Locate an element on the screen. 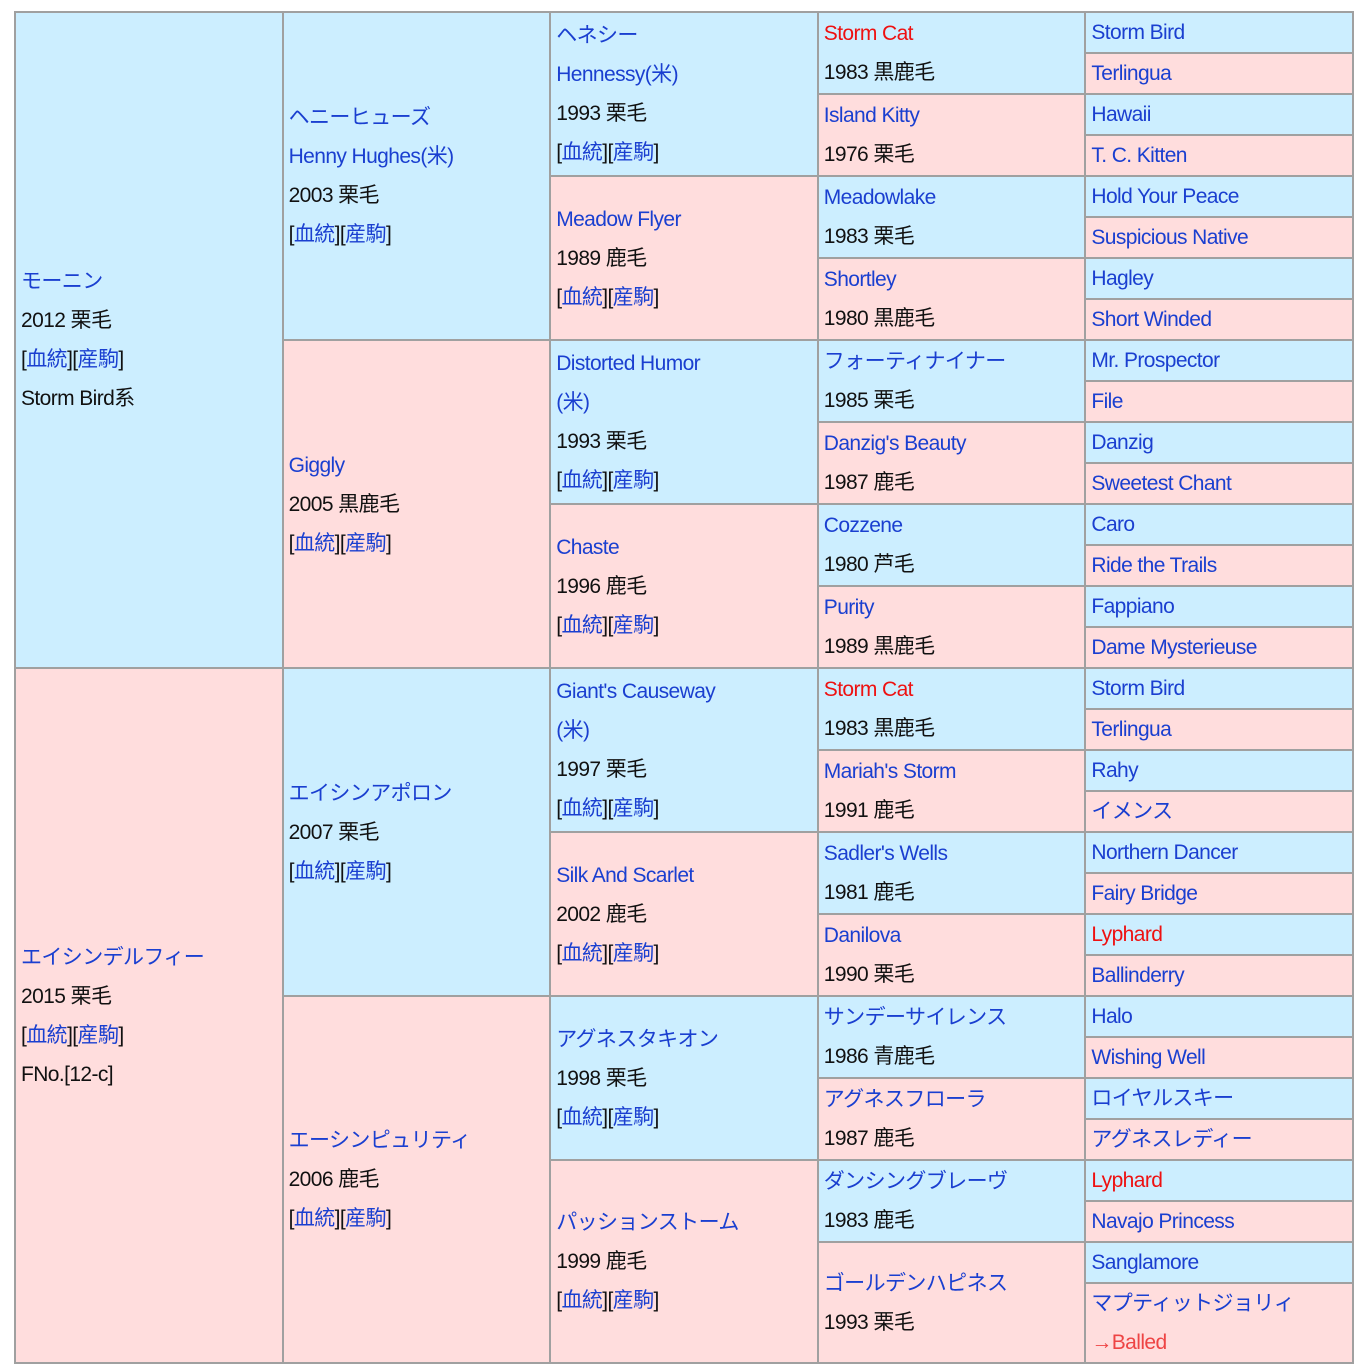 The width and height of the screenshot is (1370, 1370). horse-name-link: Caro is located at coordinates (1113, 524).